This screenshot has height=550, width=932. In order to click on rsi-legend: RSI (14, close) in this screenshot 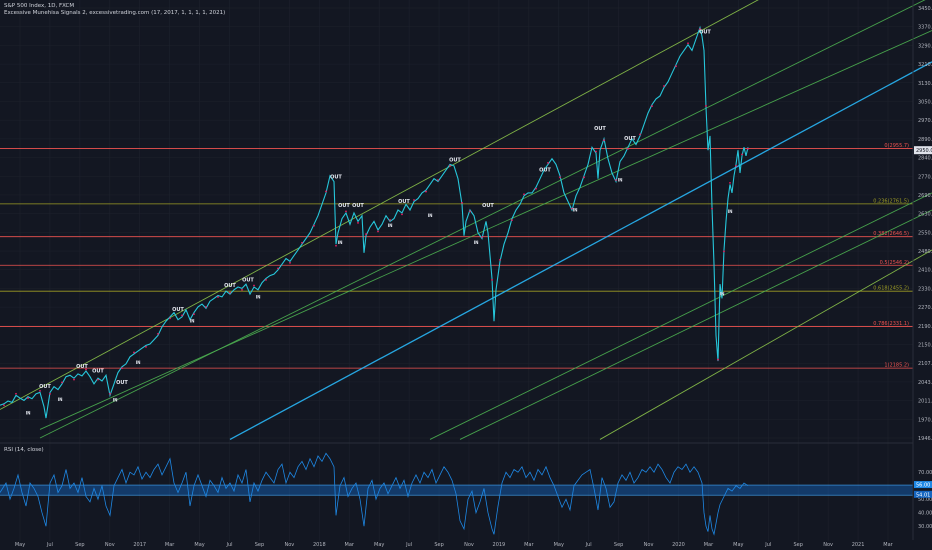, I will do `click(24, 450)`.